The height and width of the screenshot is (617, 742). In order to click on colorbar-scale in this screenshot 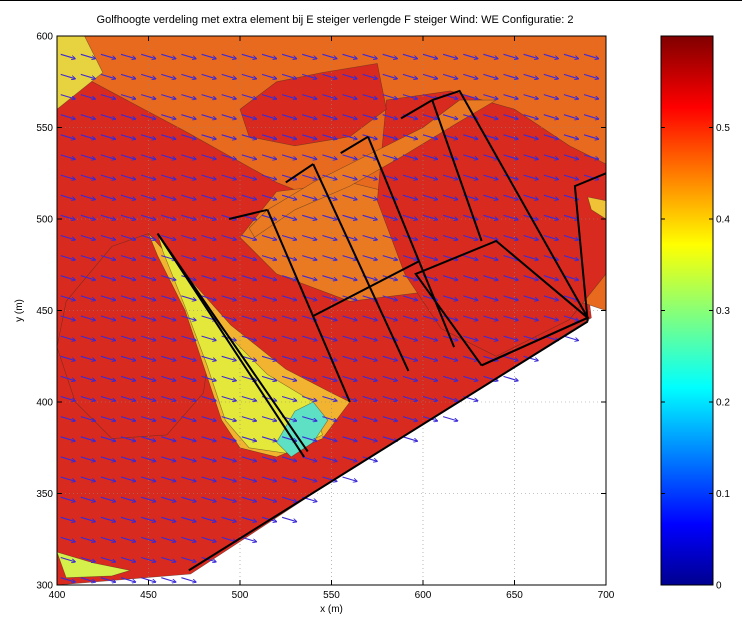, I will do `click(687, 310)`.